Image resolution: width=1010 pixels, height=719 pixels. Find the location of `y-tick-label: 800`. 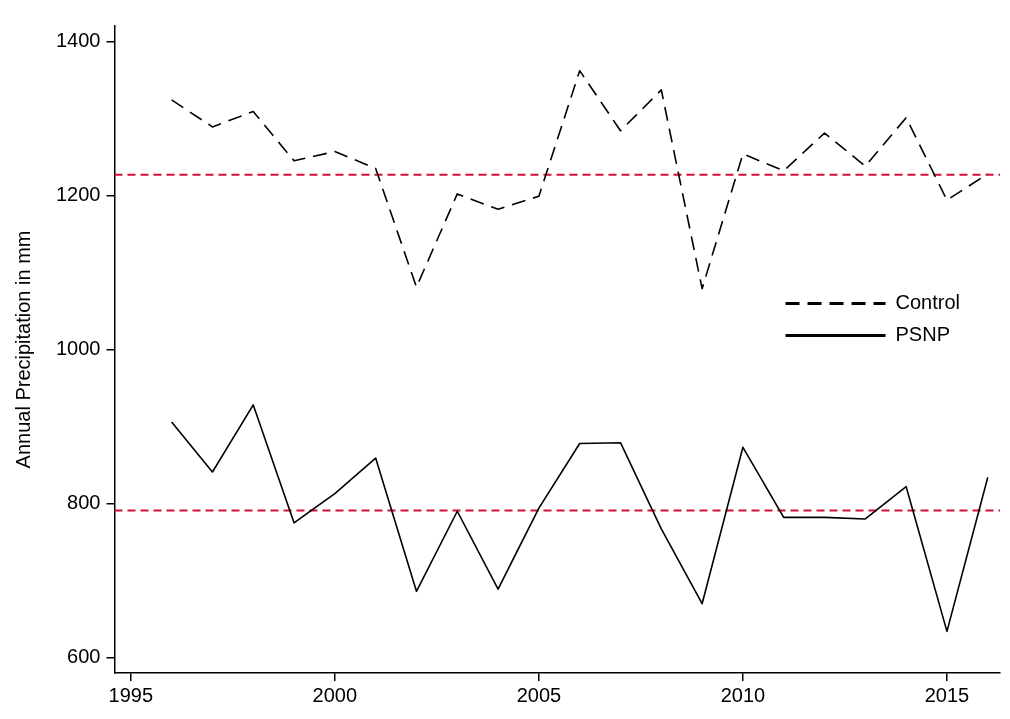

y-tick-label: 800 is located at coordinates (84, 502).